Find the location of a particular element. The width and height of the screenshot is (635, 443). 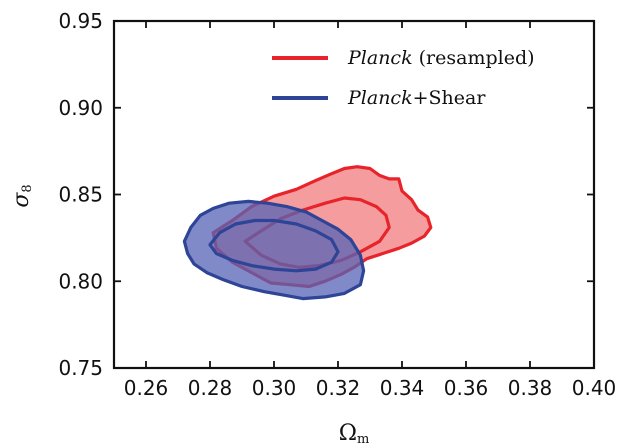

x-tick-label: 0.40 is located at coordinates (594, 388).